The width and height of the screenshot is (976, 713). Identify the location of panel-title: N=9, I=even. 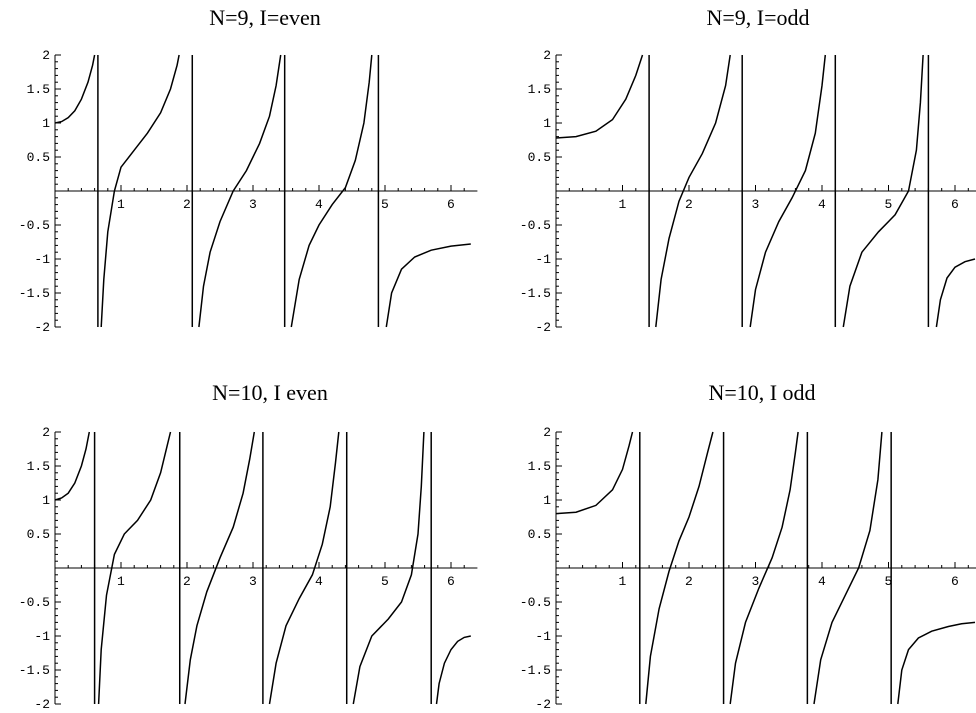
(265, 17).